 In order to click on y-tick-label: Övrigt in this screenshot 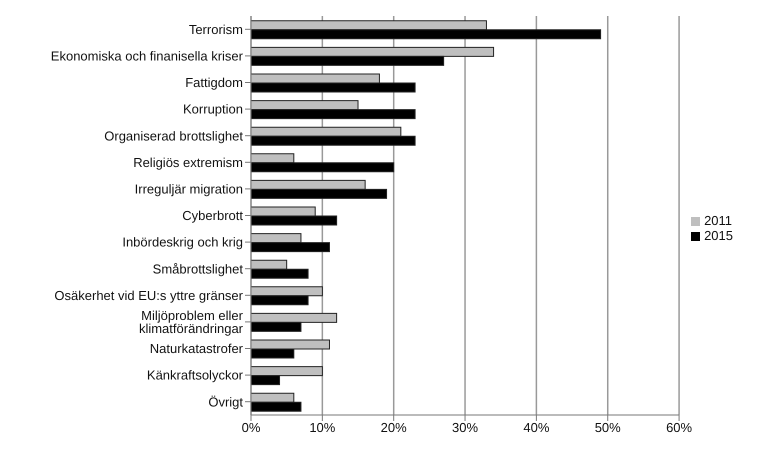, I will do `click(226, 402)`.